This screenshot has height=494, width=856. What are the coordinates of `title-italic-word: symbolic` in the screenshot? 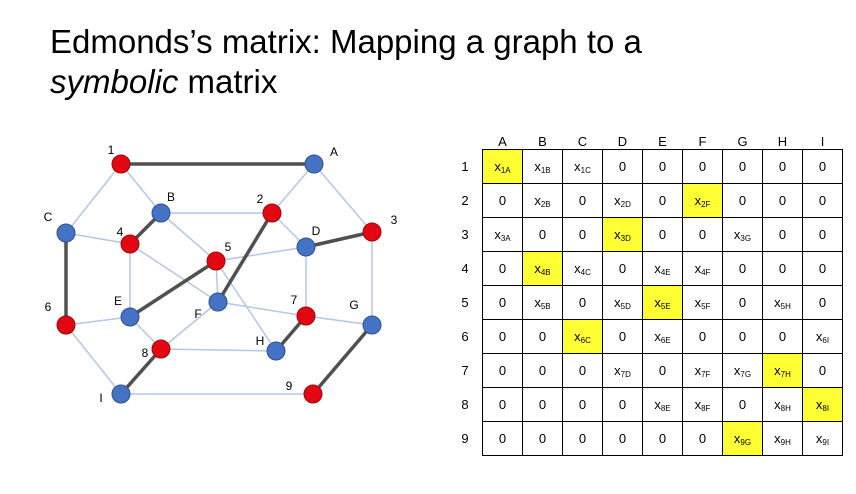 It's located at (114, 81).